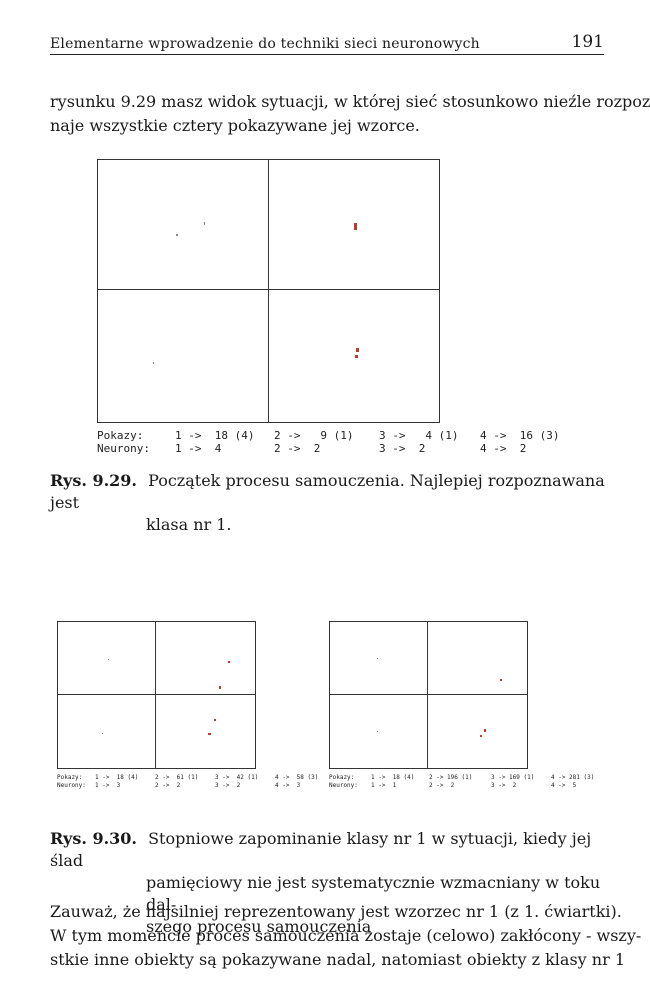 This screenshot has height=1001, width=650. I want to click on caption-text: klasa nr 1., so click(189, 524).